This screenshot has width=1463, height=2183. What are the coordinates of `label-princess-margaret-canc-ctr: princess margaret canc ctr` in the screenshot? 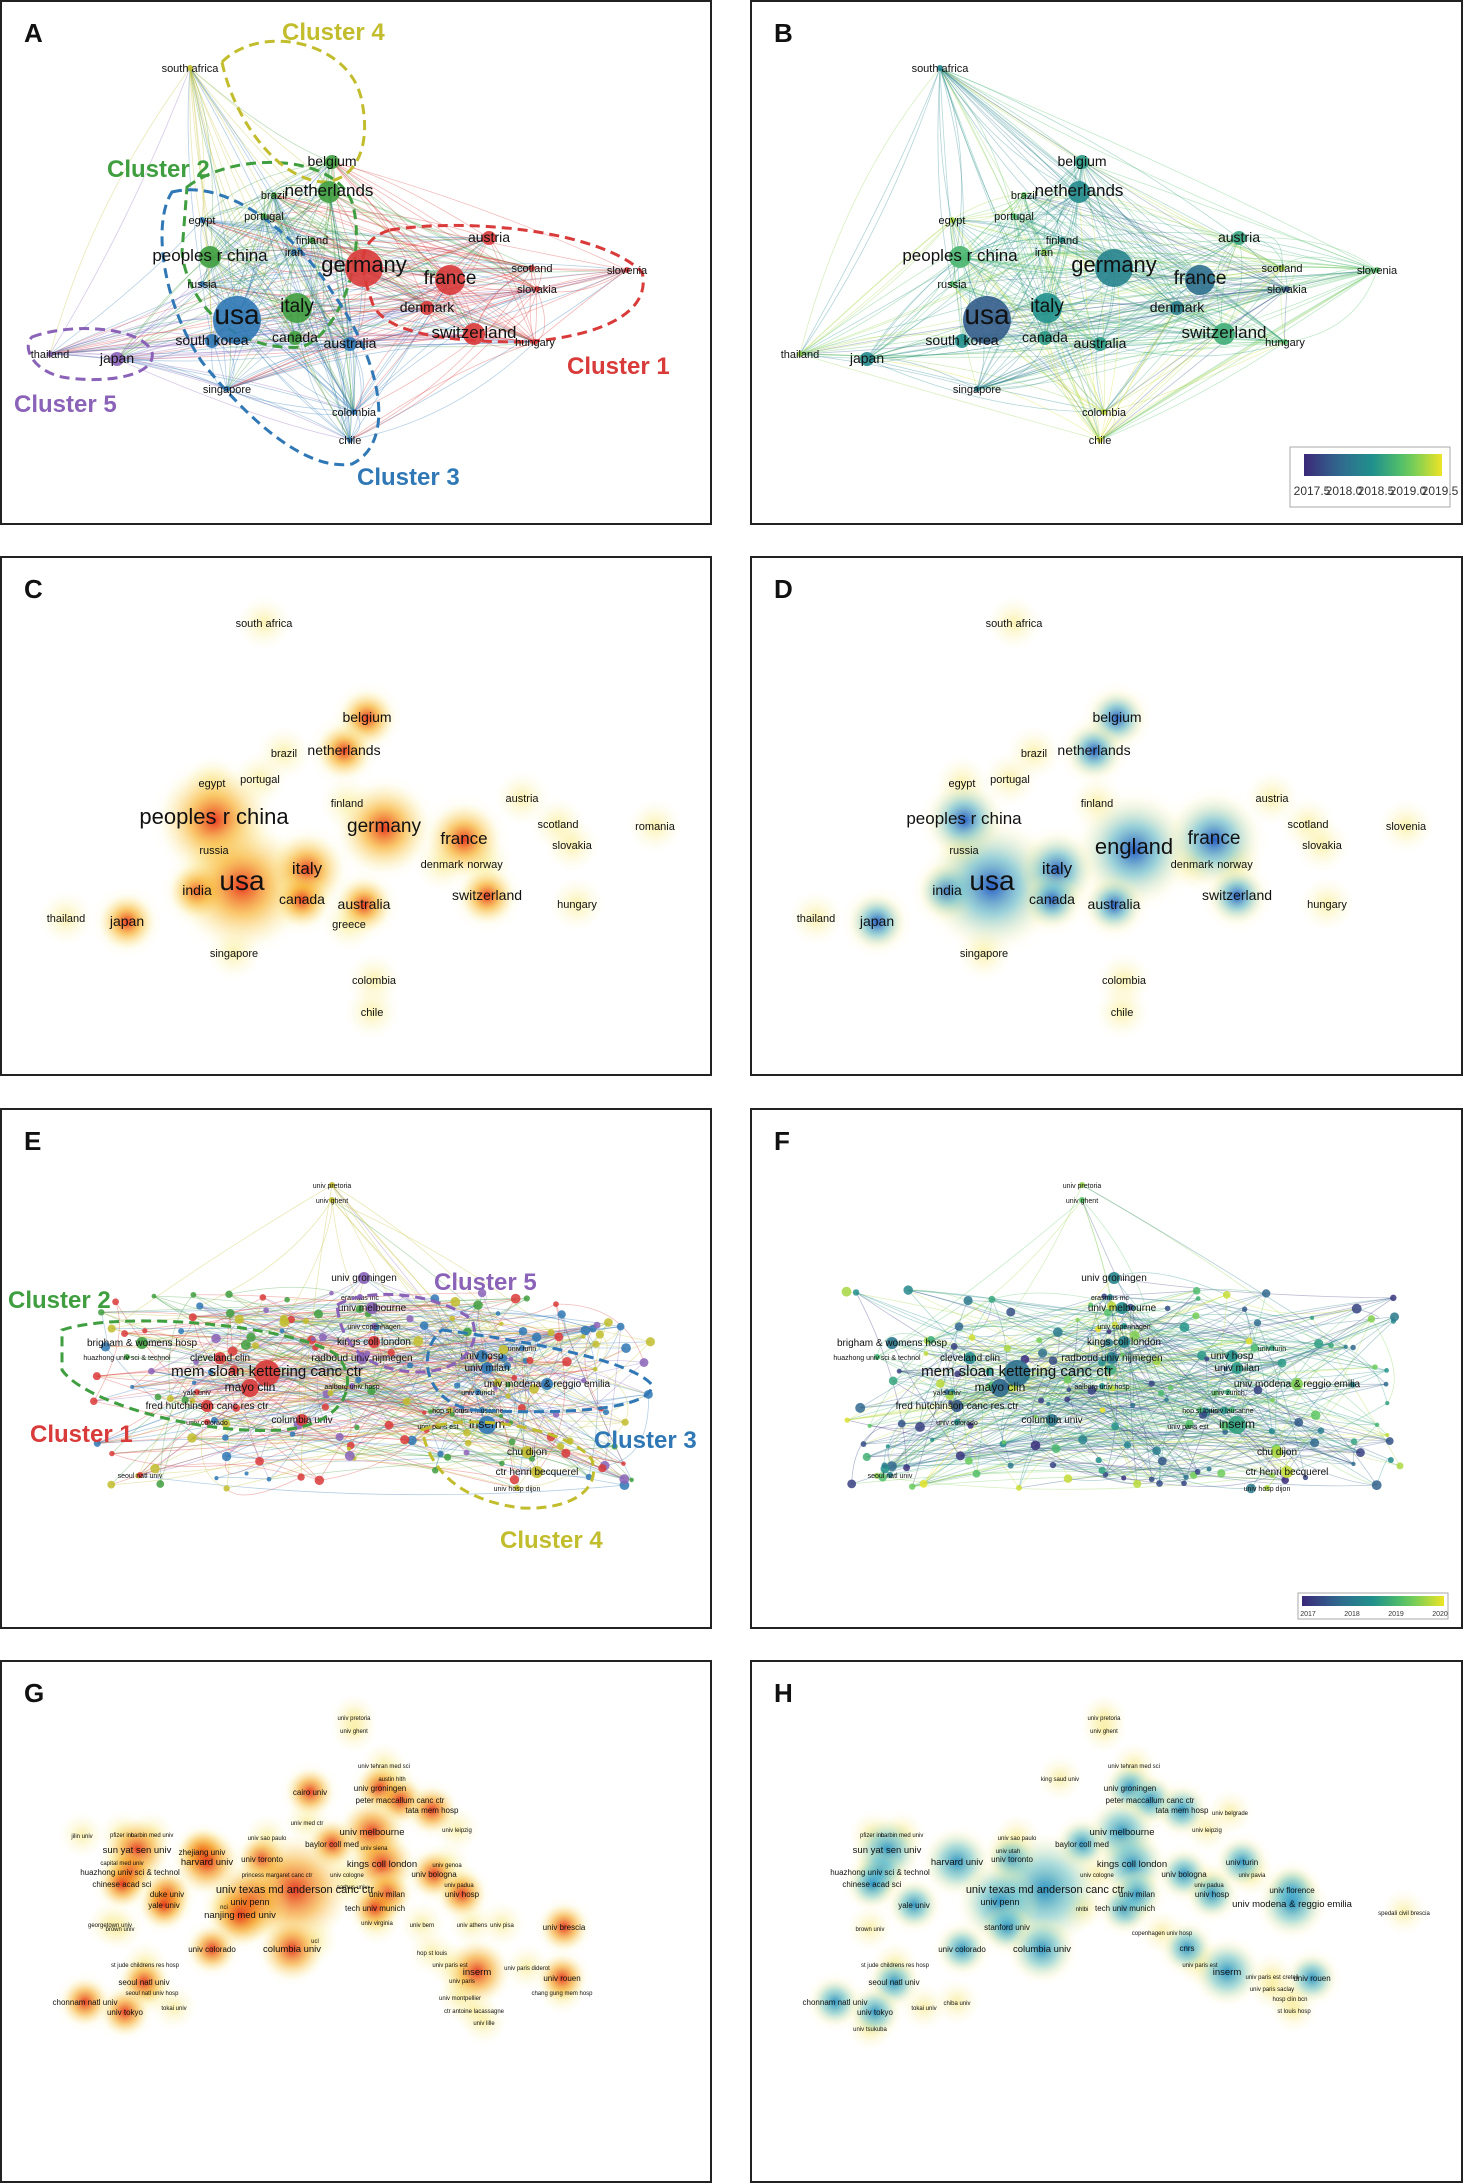 It's located at (277, 1876).